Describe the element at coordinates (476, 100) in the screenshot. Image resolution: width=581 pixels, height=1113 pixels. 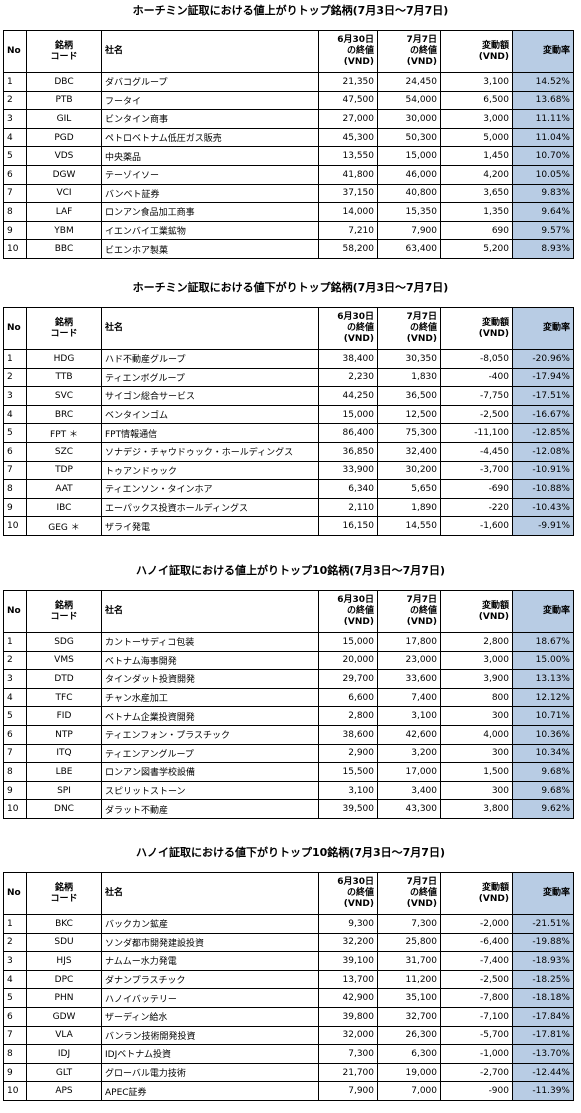
I see `data-cell: 6,500` at that location.